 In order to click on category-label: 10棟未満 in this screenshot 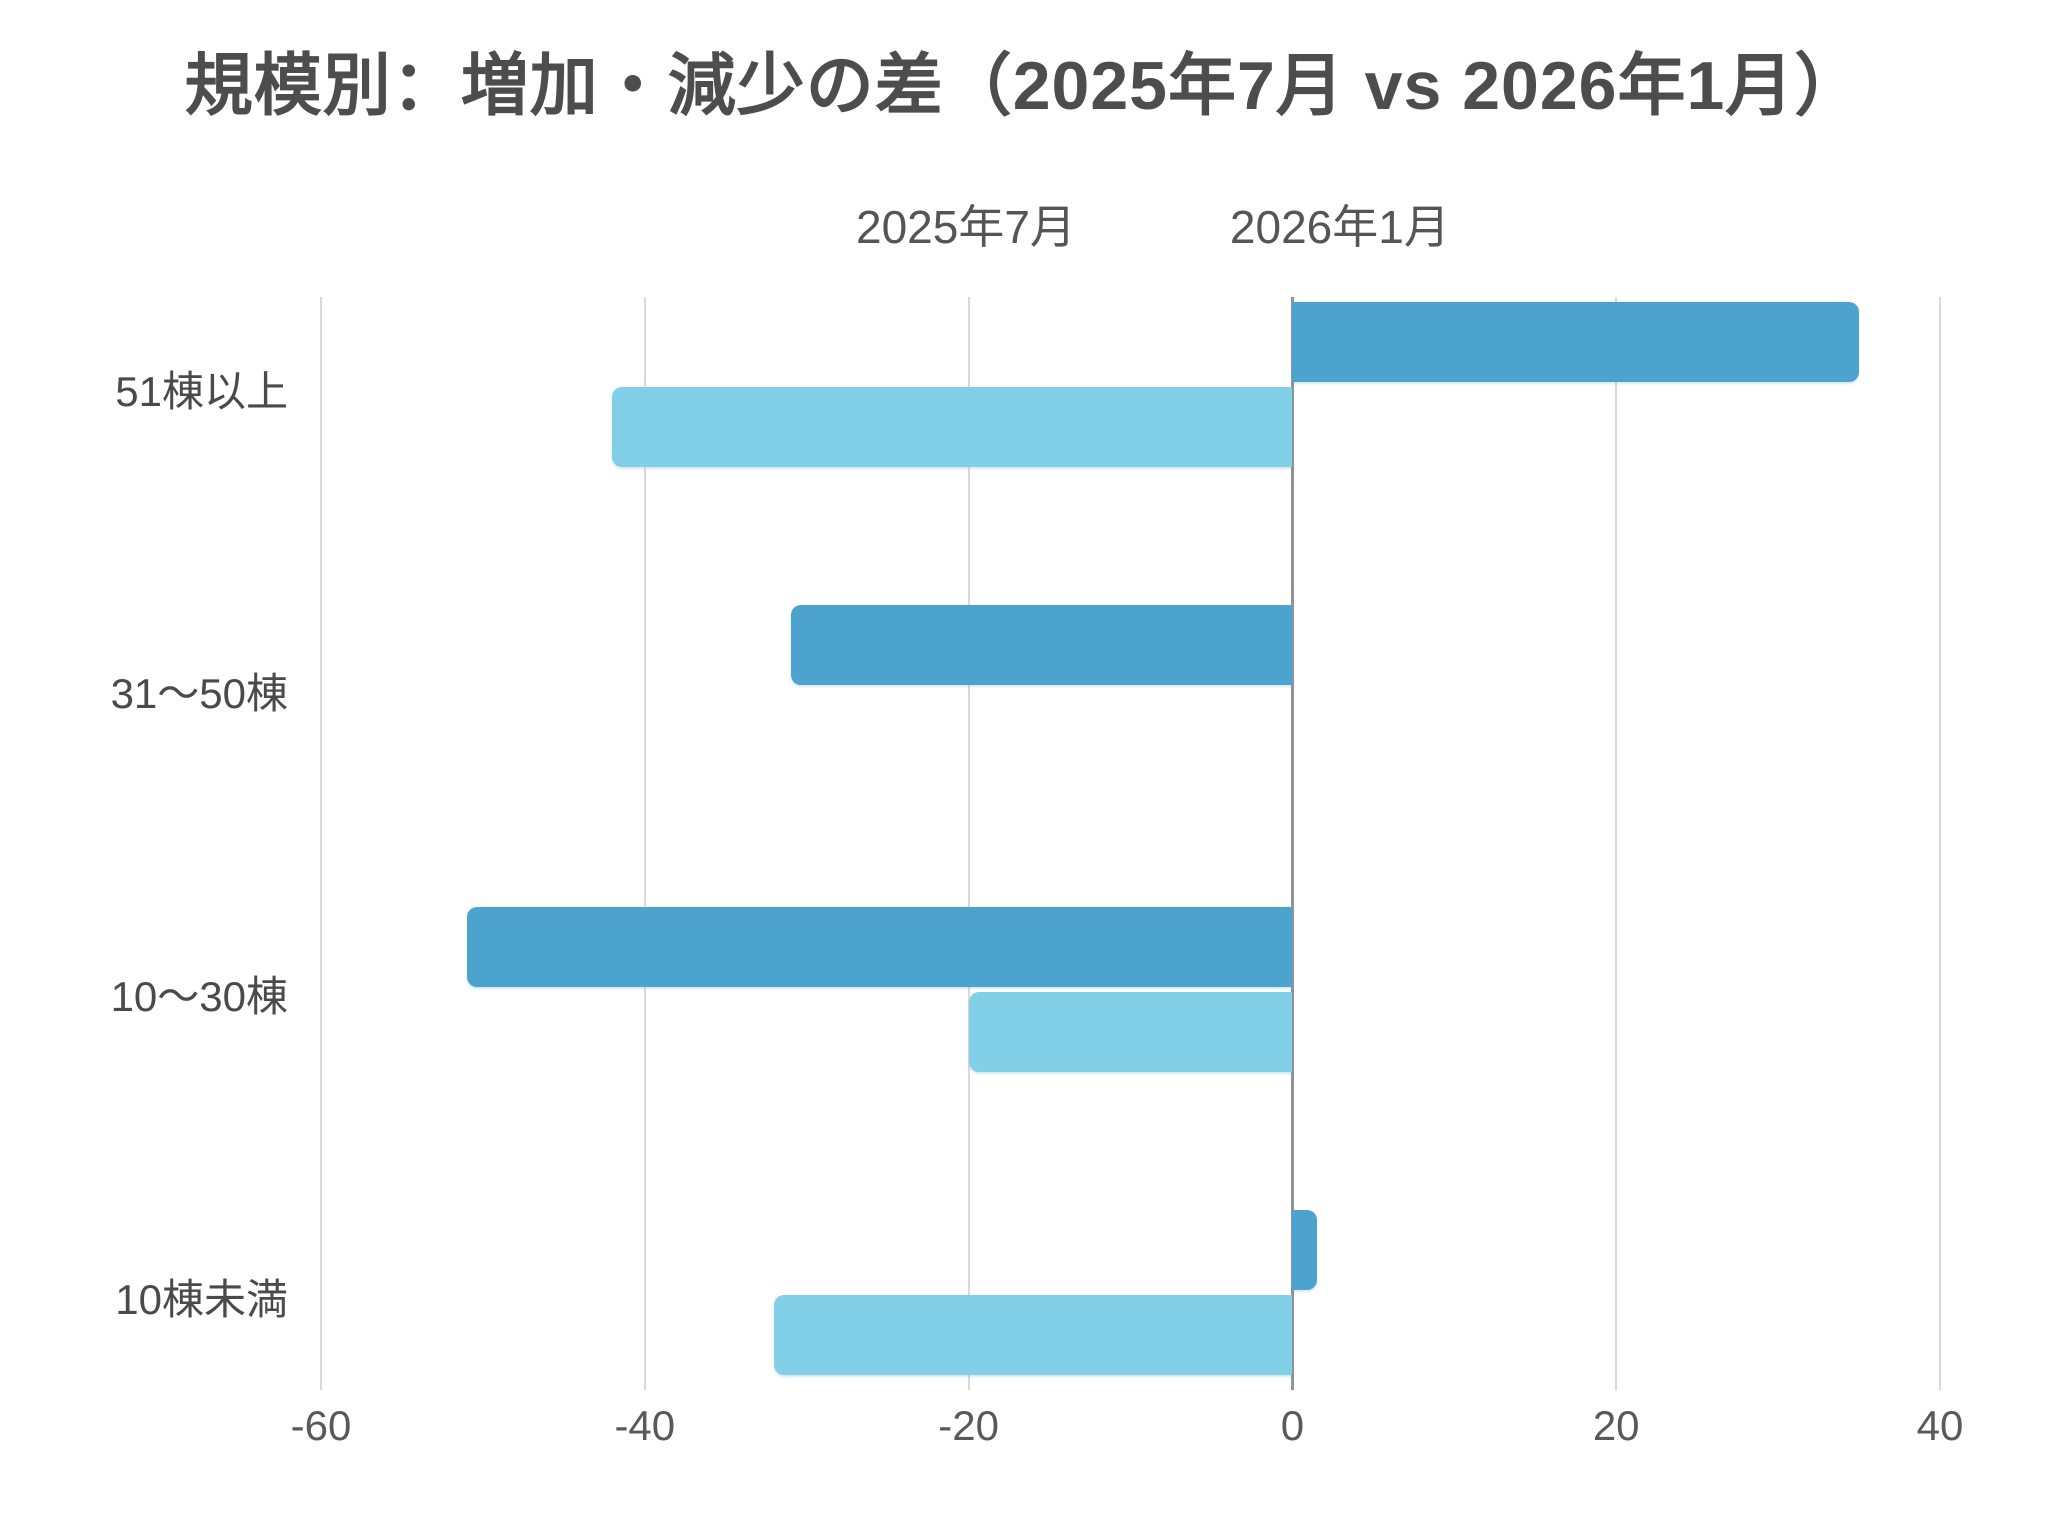, I will do `click(201, 1299)`.